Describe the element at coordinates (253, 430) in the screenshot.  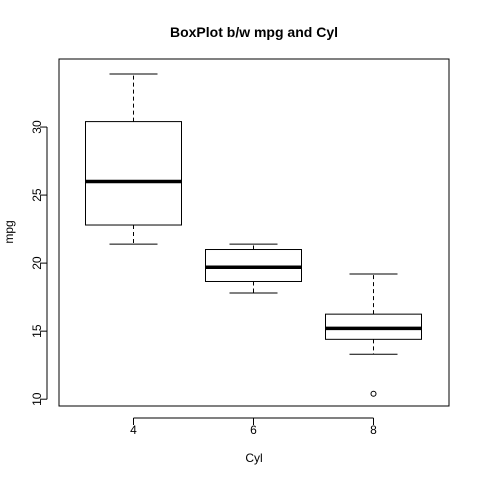
I see `x-tick-label: 6` at that location.